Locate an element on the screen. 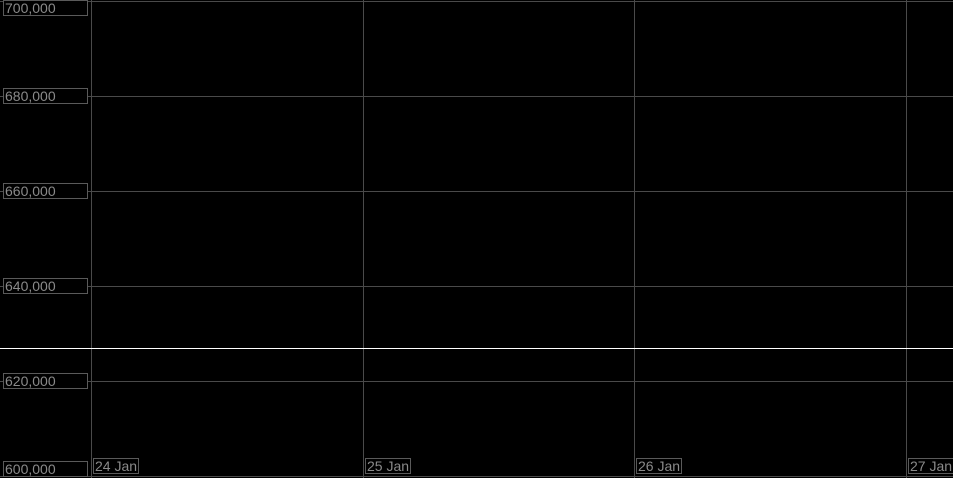  y-tick-label: 620,000 is located at coordinates (45, 381).